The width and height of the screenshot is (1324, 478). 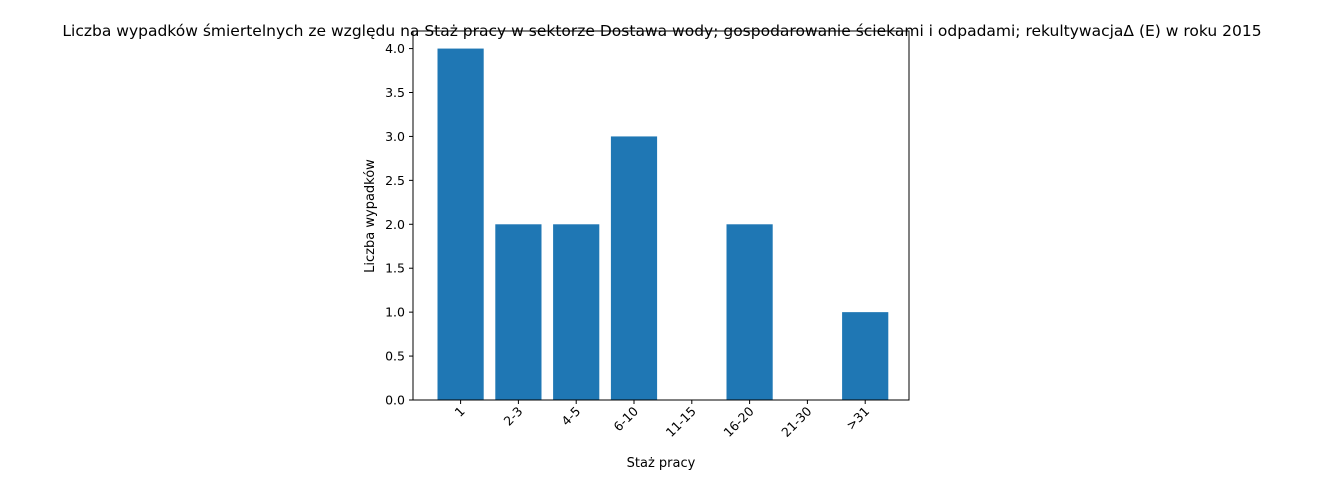 I want to click on x-tick-label: 2-3, so click(x=512, y=416).